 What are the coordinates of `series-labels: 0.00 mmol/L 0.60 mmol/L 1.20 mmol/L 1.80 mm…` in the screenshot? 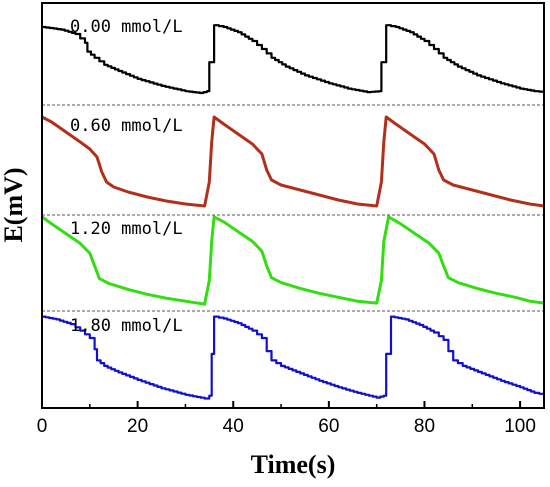 It's located at (126, 176).